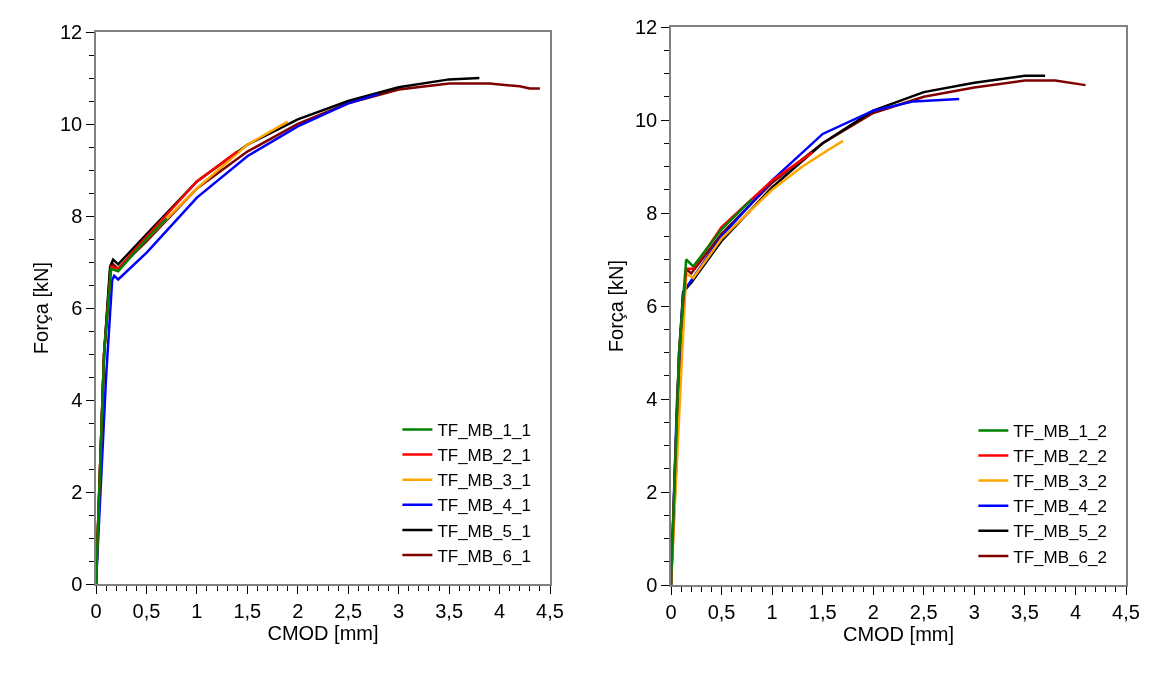  Describe the element at coordinates (484, 531) in the screenshot. I see `legend-label: TF_MB_5_1` at that location.